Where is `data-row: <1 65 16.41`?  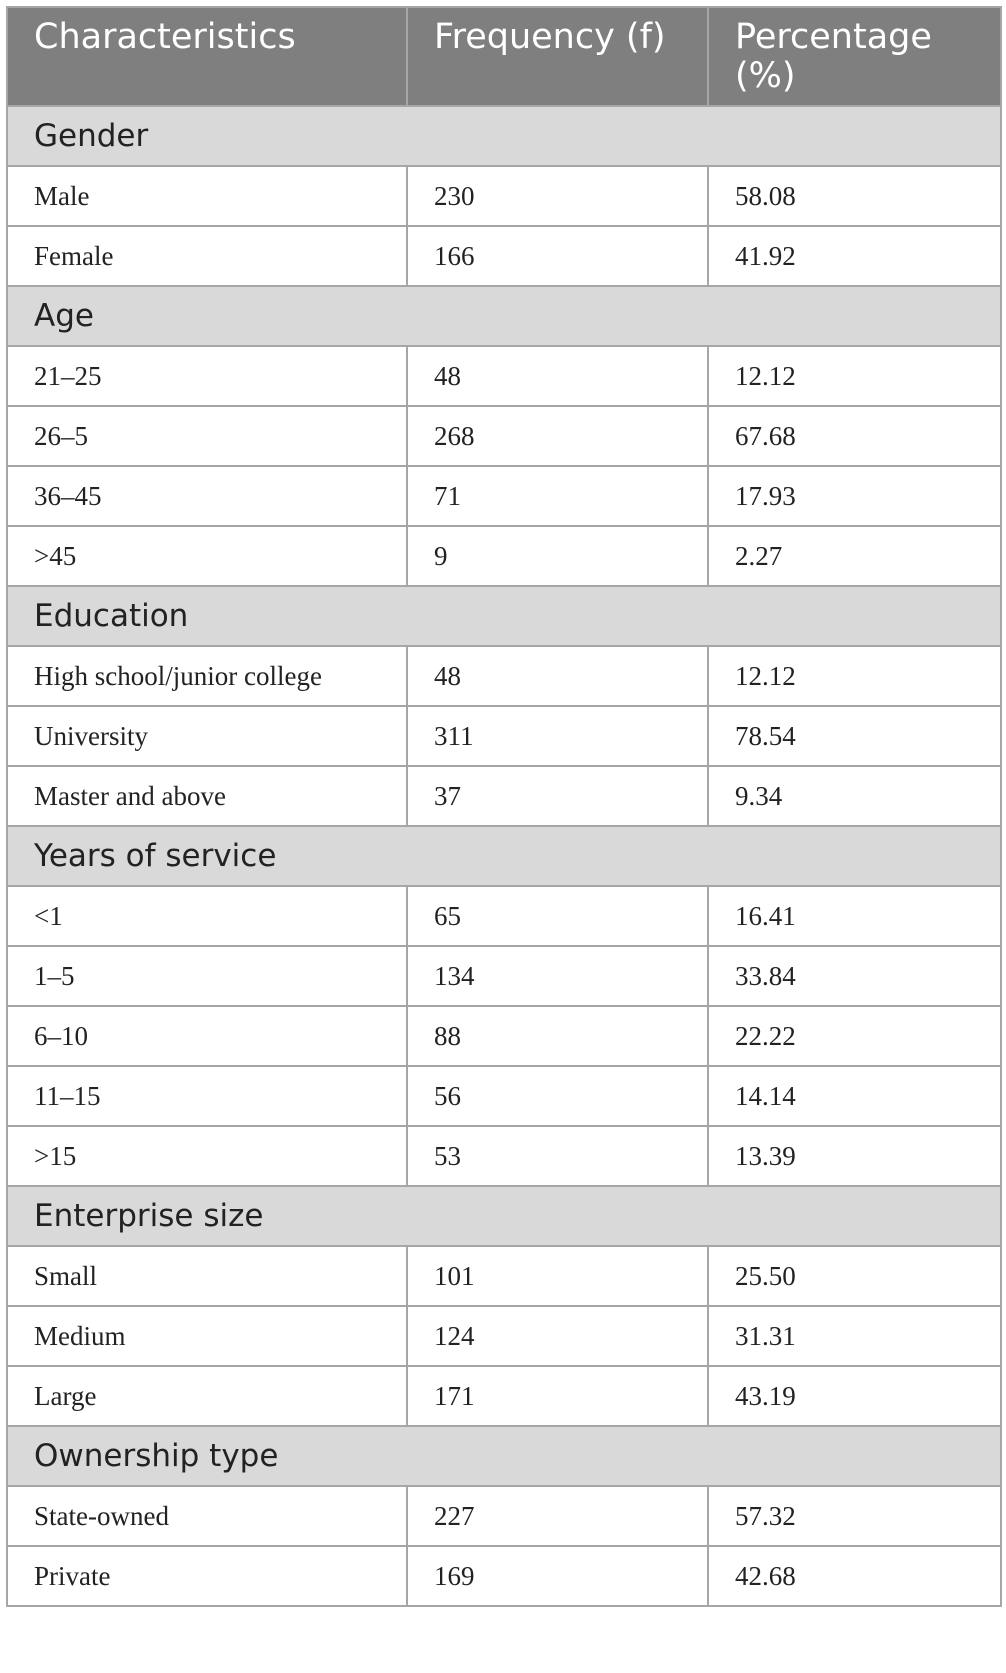 data-row: <1 65 16.41 is located at coordinates (504, 916).